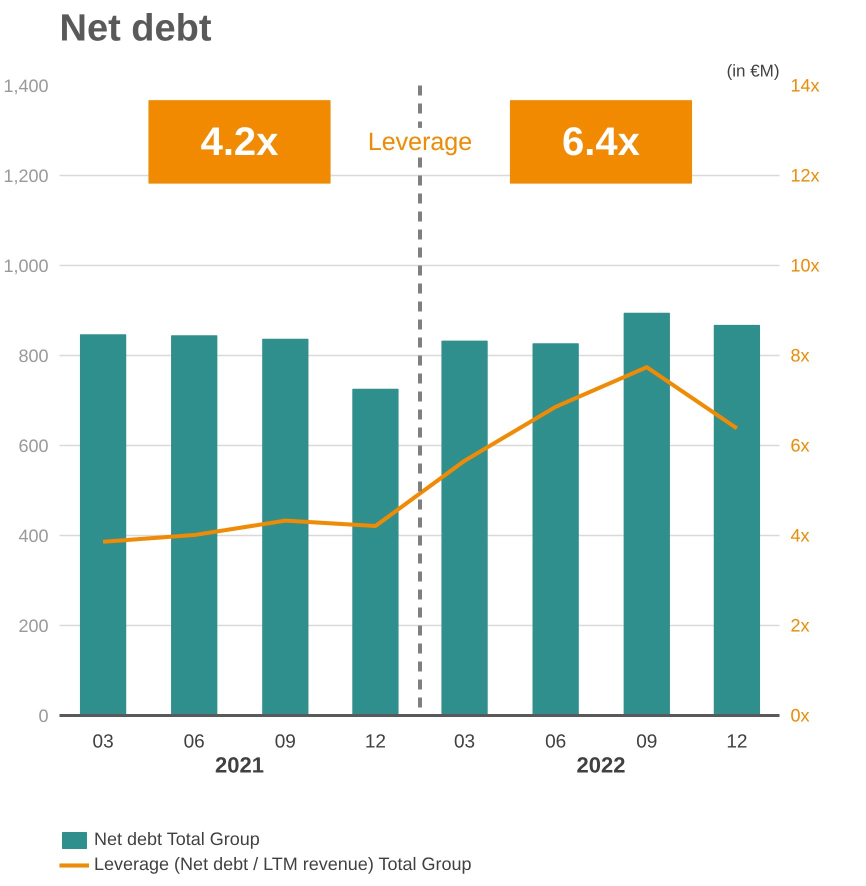 The height and width of the screenshot is (886, 866). What do you see at coordinates (800, 626) in the screenshot?
I see `y2-tick-label: 2x` at bounding box center [800, 626].